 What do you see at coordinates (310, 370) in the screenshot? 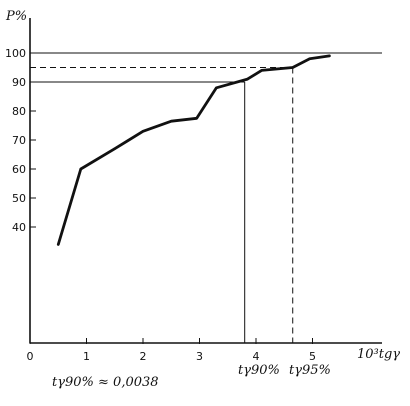
I see `annotation-t95-marker: tγ95%` at bounding box center [310, 370].